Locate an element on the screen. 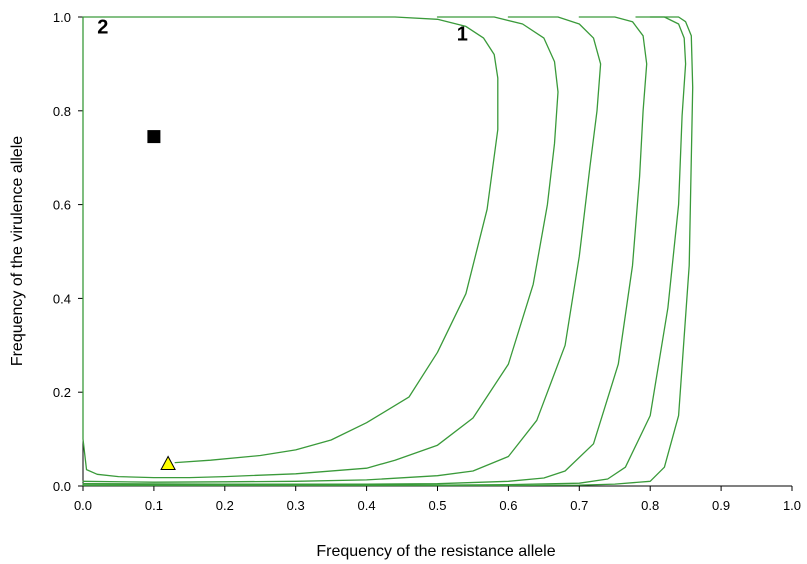  x-tick-label: 0.0 is located at coordinates (83, 505).